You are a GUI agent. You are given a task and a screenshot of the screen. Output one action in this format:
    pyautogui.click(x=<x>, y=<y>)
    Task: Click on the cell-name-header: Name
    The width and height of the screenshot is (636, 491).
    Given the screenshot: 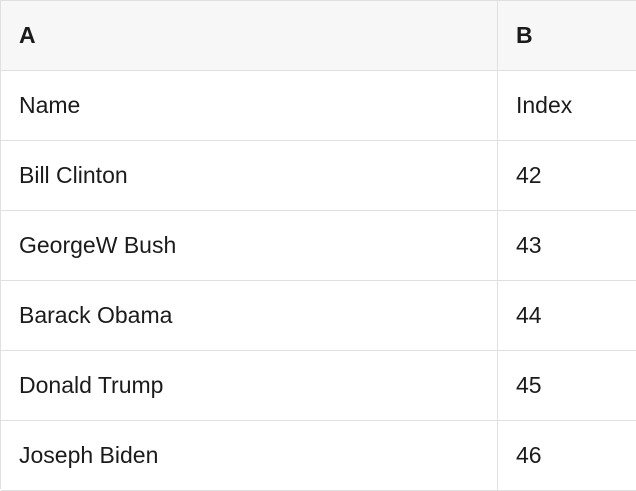 What is the action you would take?
    pyautogui.click(x=249, y=105)
    